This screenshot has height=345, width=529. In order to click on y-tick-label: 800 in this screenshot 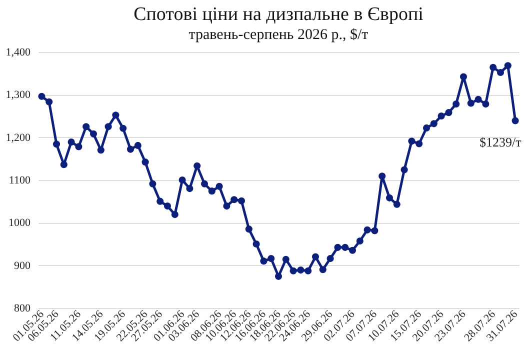, I will do `click(22, 308)`.